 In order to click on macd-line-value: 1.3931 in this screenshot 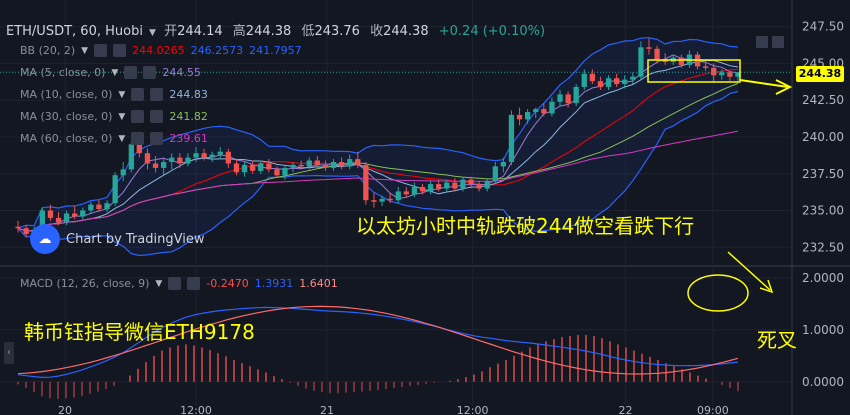, I will do `click(274, 283)`.